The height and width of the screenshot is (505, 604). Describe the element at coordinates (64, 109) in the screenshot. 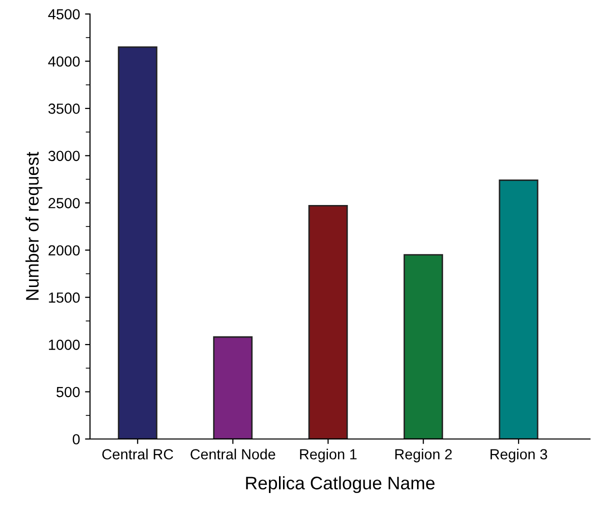

I see `y-tick-label: 3500` at that location.